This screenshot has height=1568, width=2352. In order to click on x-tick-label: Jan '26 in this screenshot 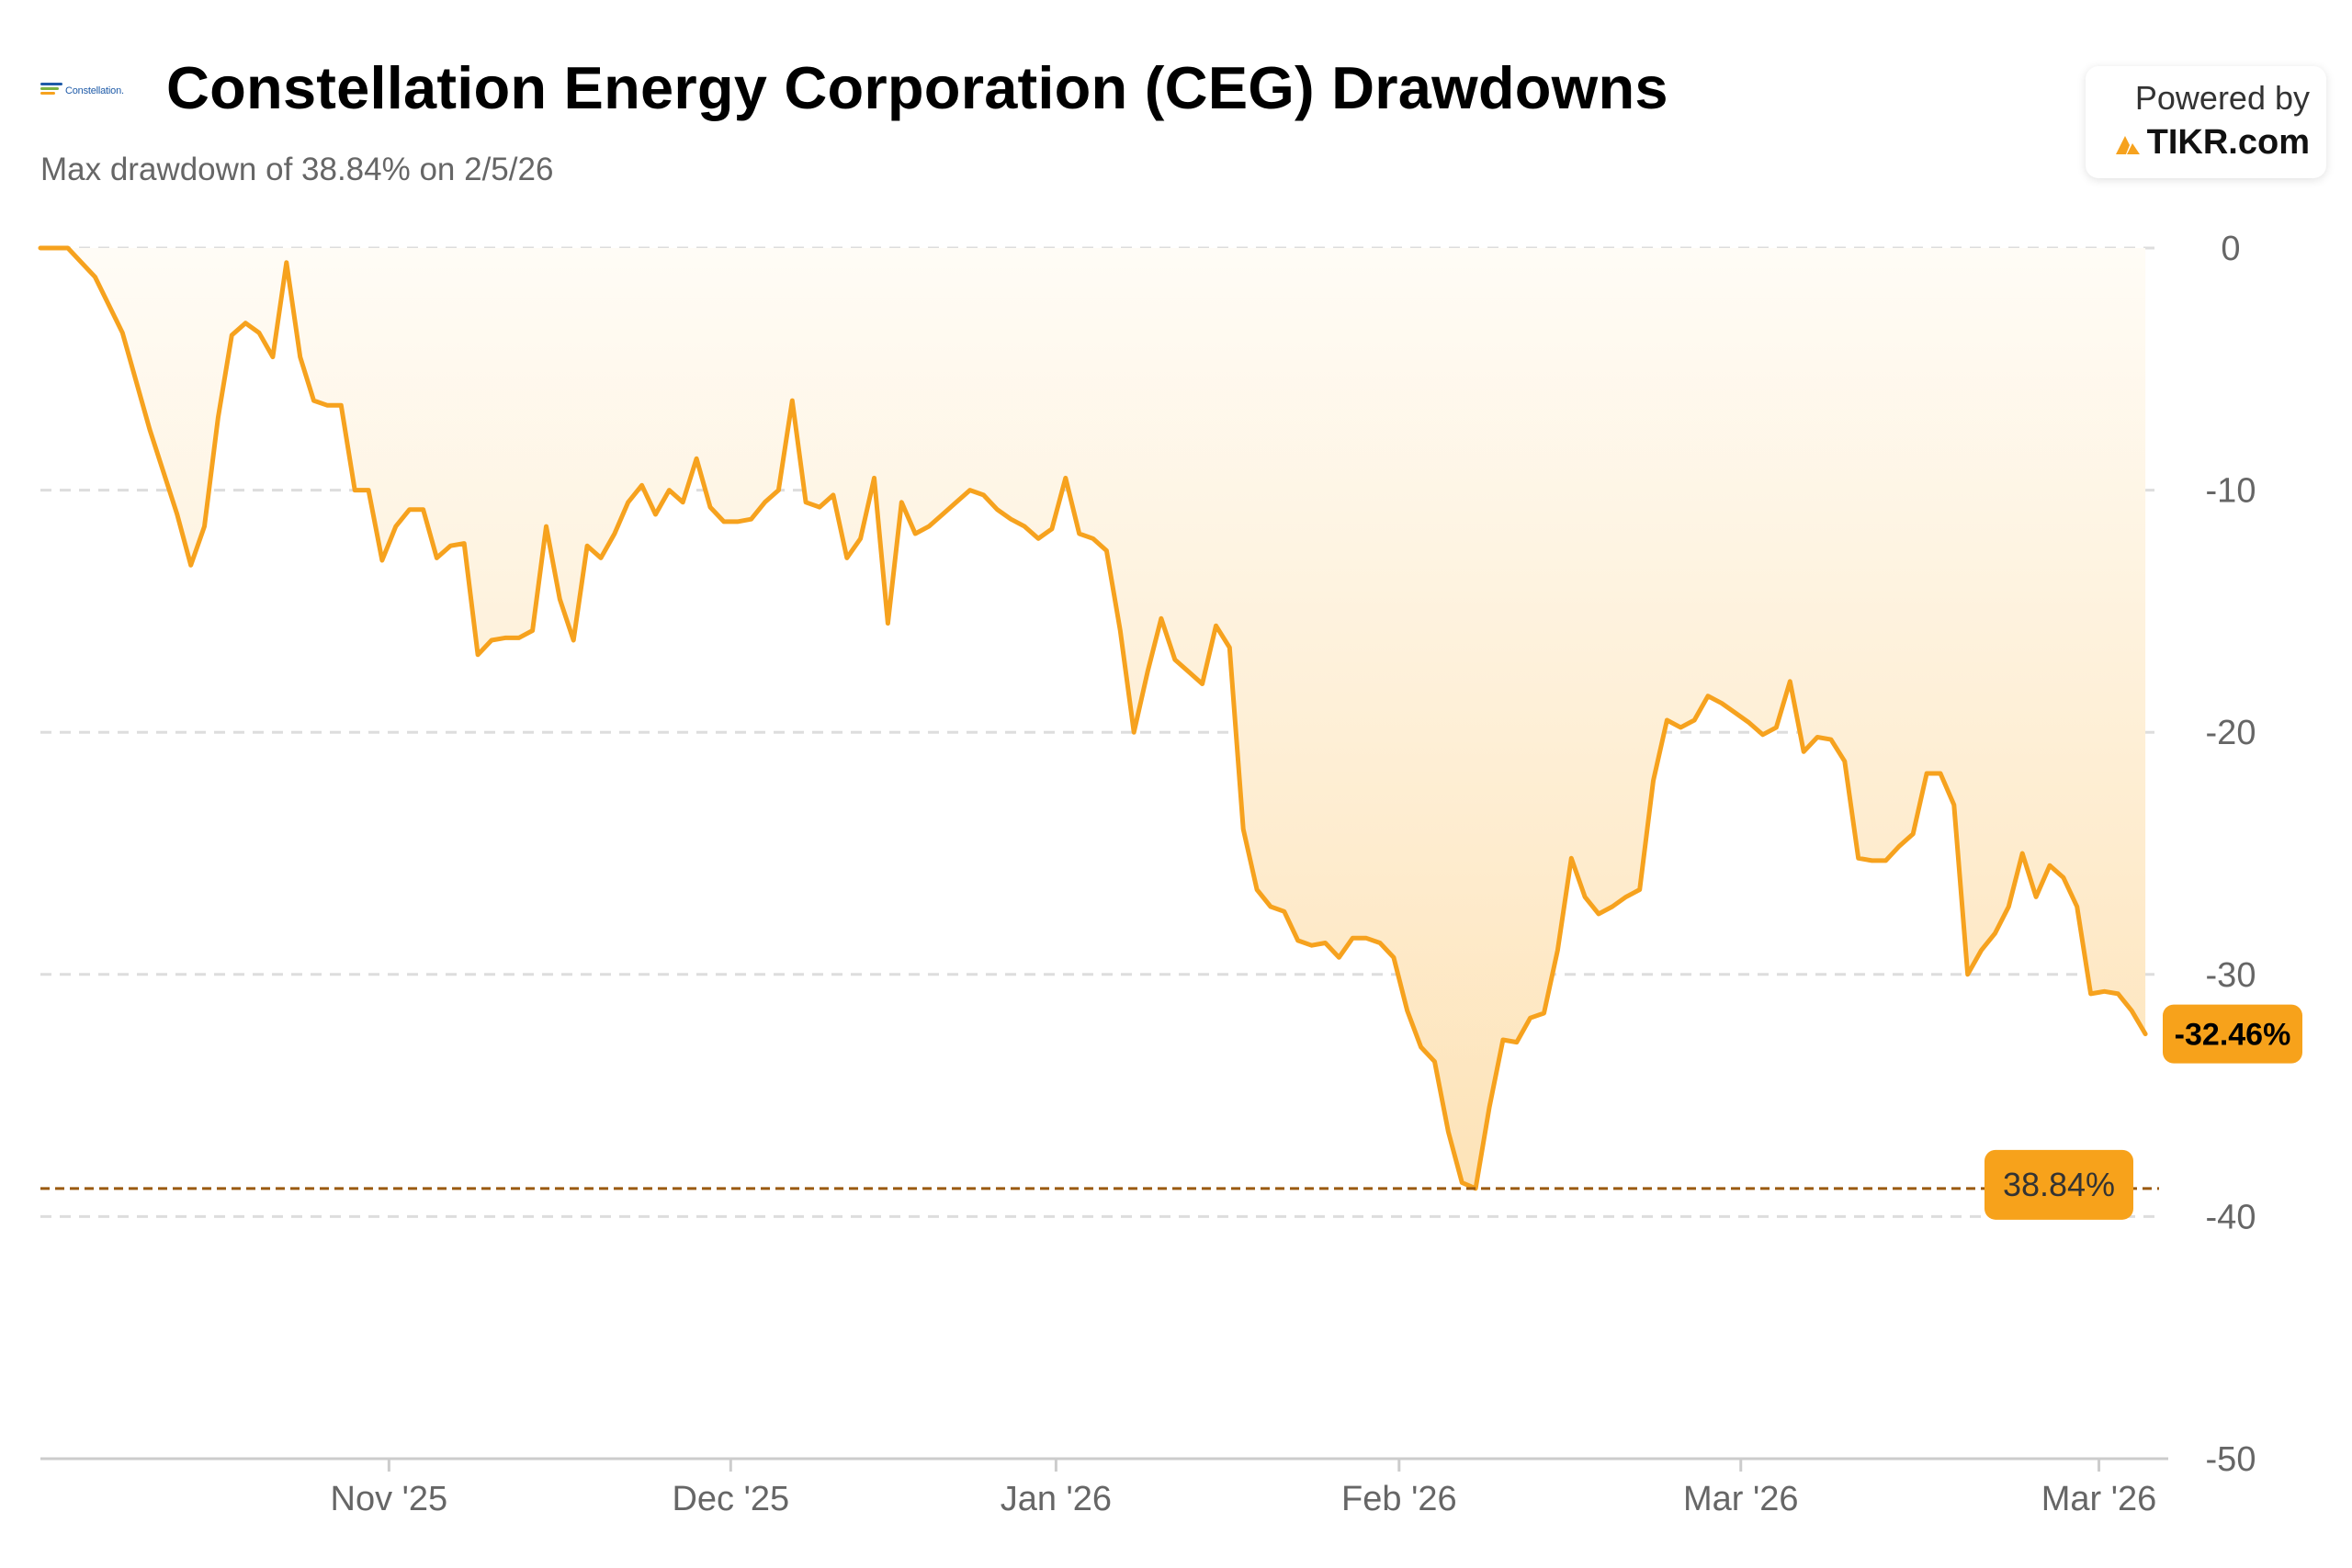, I will do `click(1056, 1499)`.